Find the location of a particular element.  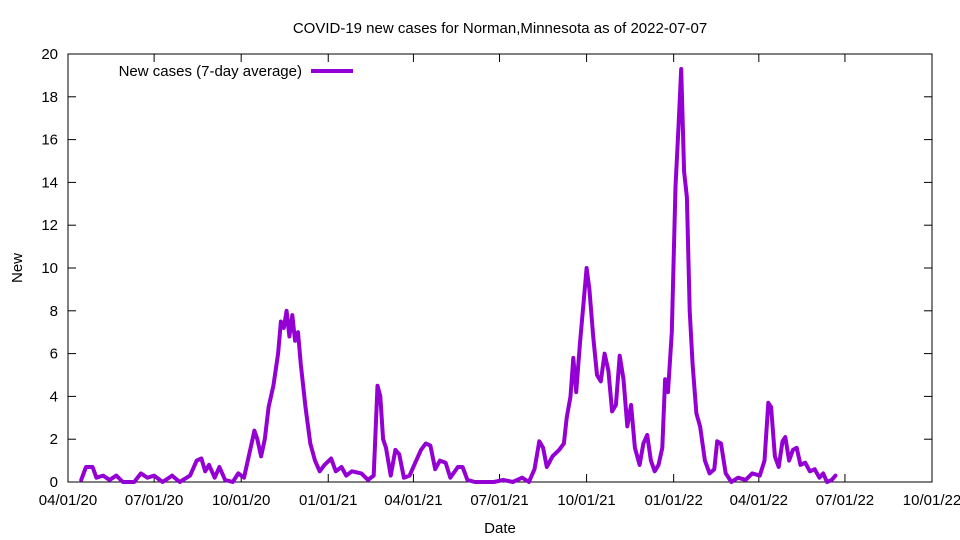

y-tick-label: 20 is located at coordinates (49, 54).